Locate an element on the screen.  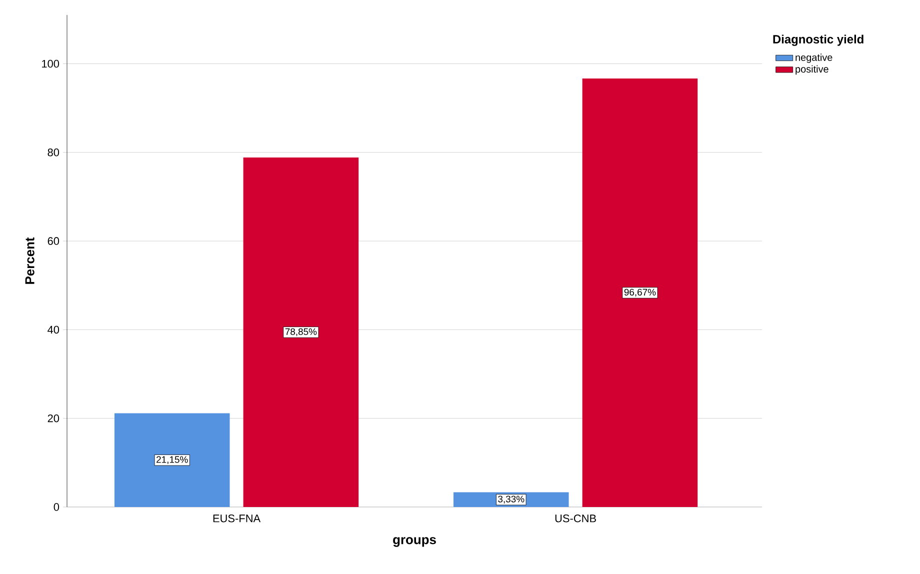
x-axis-title: groups is located at coordinates (414, 542).